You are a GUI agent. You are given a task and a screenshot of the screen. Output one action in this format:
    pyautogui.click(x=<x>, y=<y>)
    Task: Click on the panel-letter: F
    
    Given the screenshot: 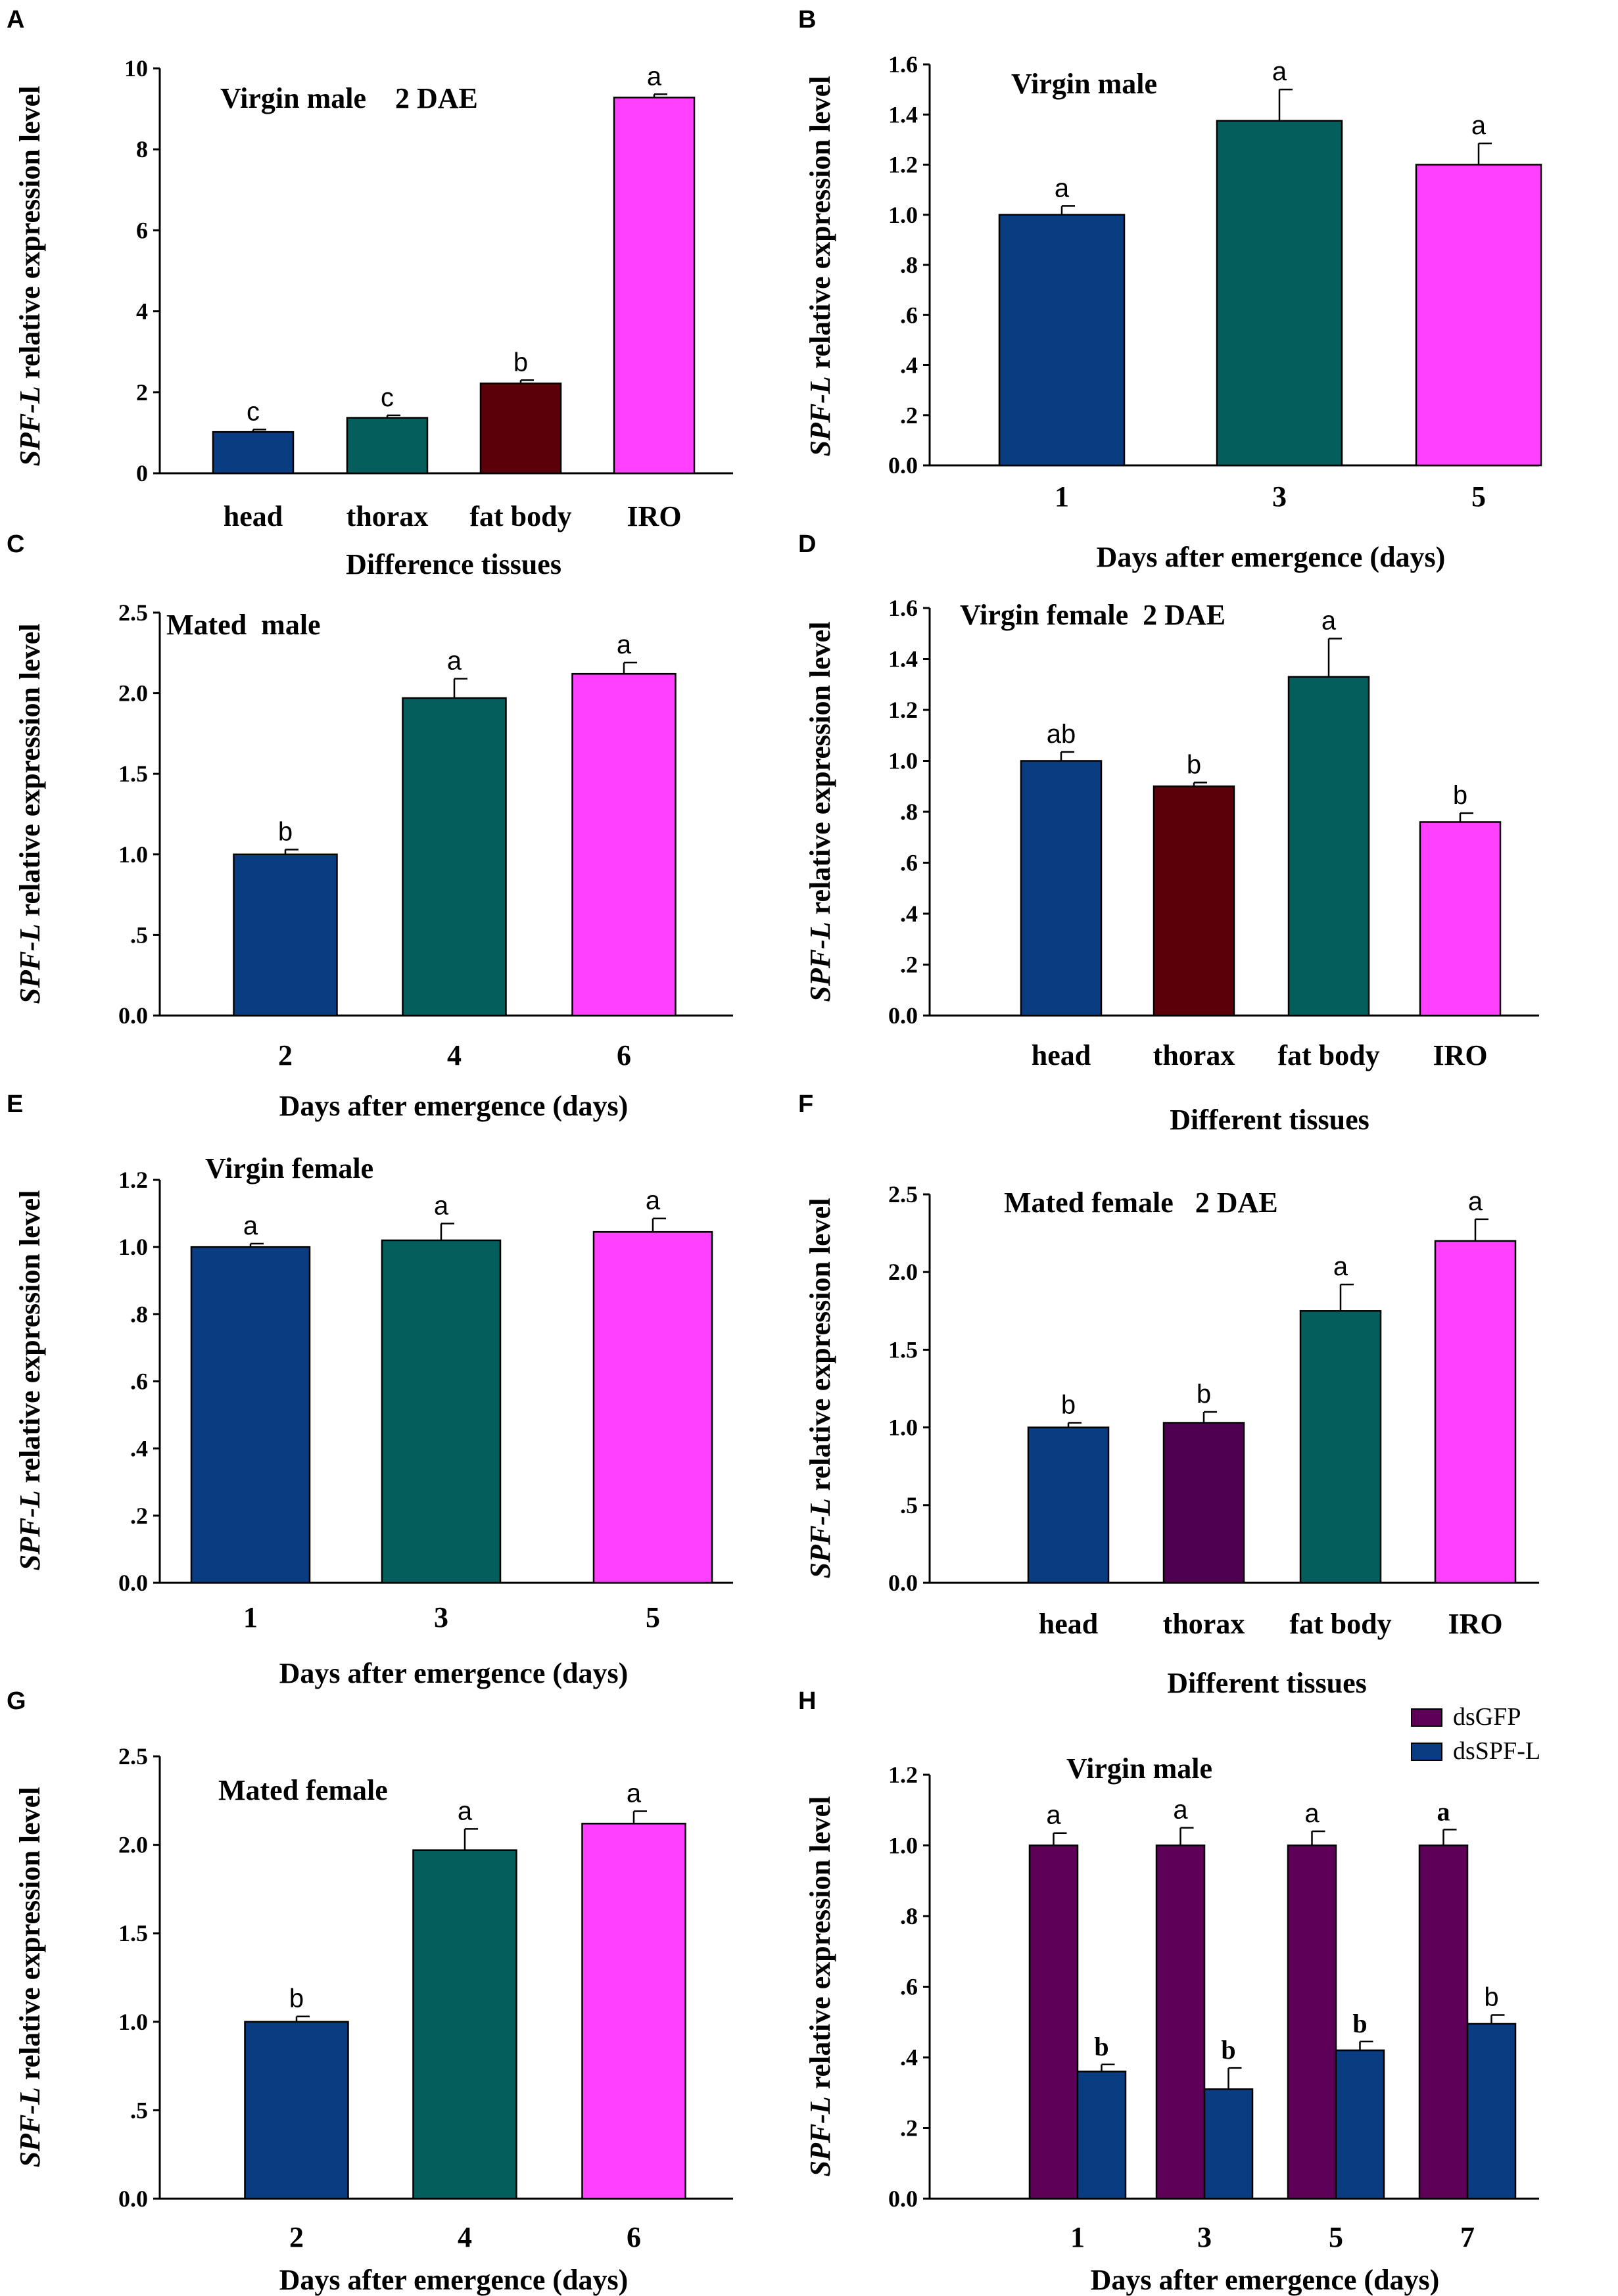 What is the action you would take?
    pyautogui.click(x=805, y=1104)
    